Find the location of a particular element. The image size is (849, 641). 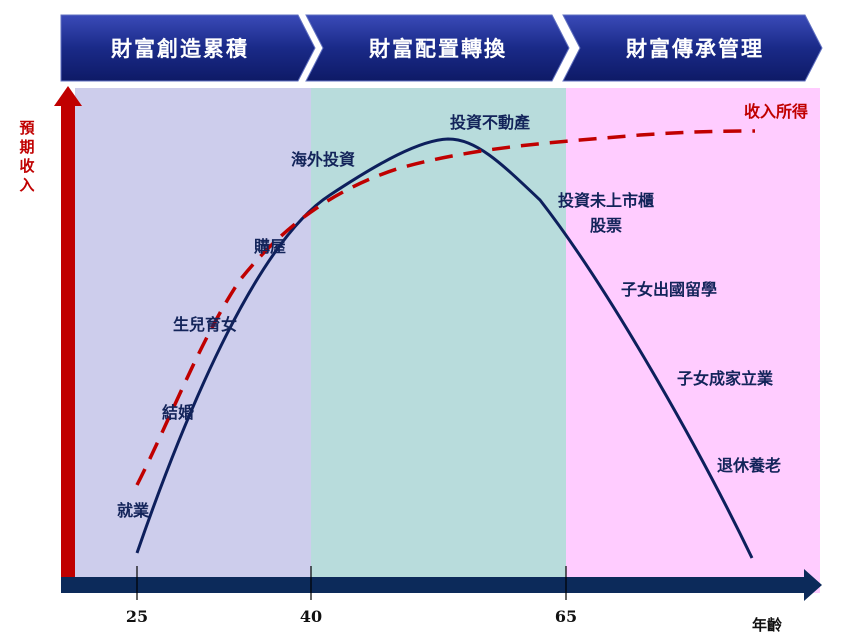

phase-banner-allocation: 財富配置轉換 is located at coordinates (437, 48).